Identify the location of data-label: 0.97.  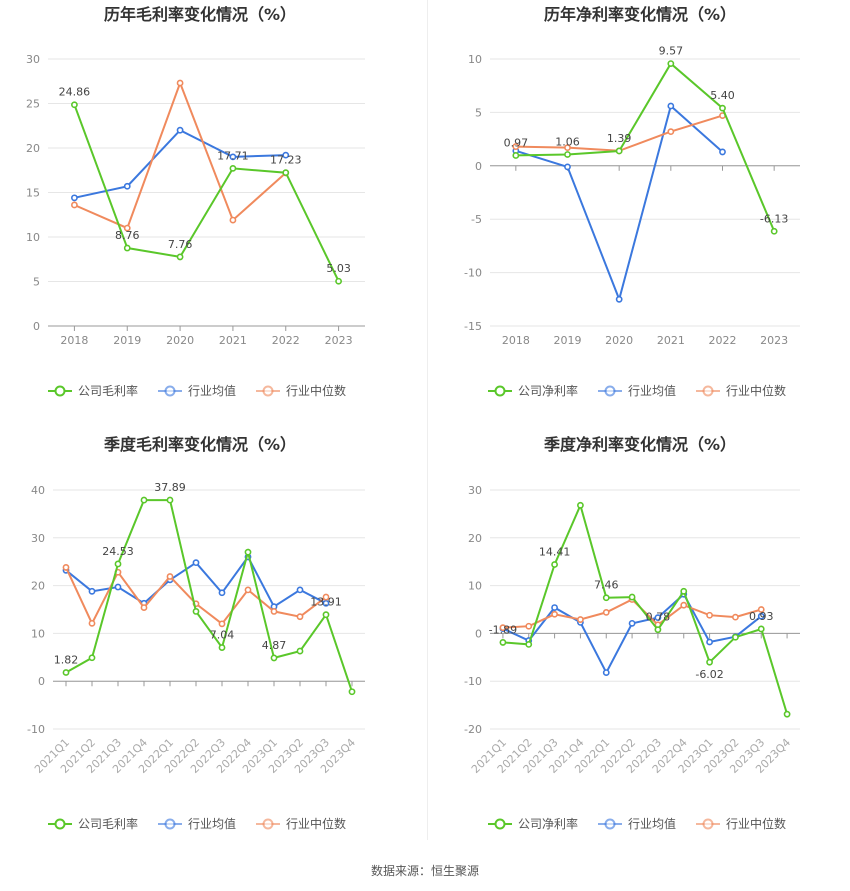
(516, 142).